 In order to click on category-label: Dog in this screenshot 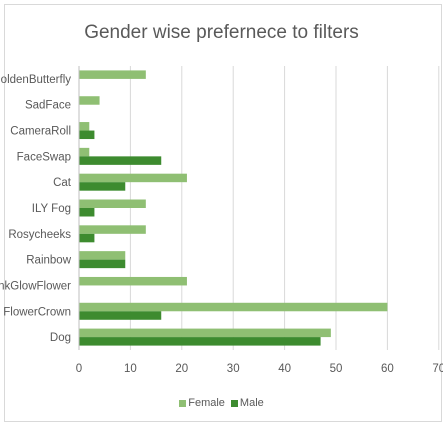, I will do `click(60, 338)`.